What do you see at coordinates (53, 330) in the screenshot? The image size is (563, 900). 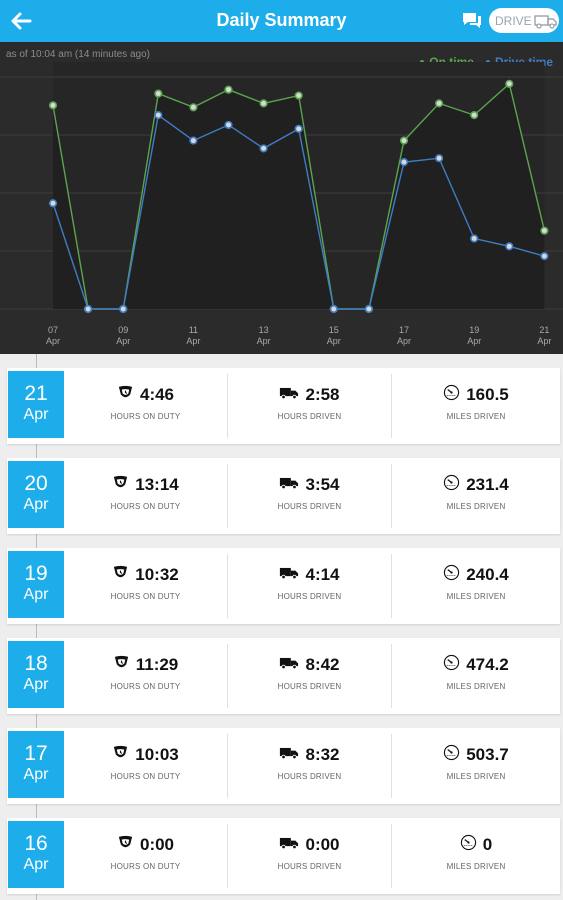 I see `x-tick-day: 07` at bounding box center [53, 330].